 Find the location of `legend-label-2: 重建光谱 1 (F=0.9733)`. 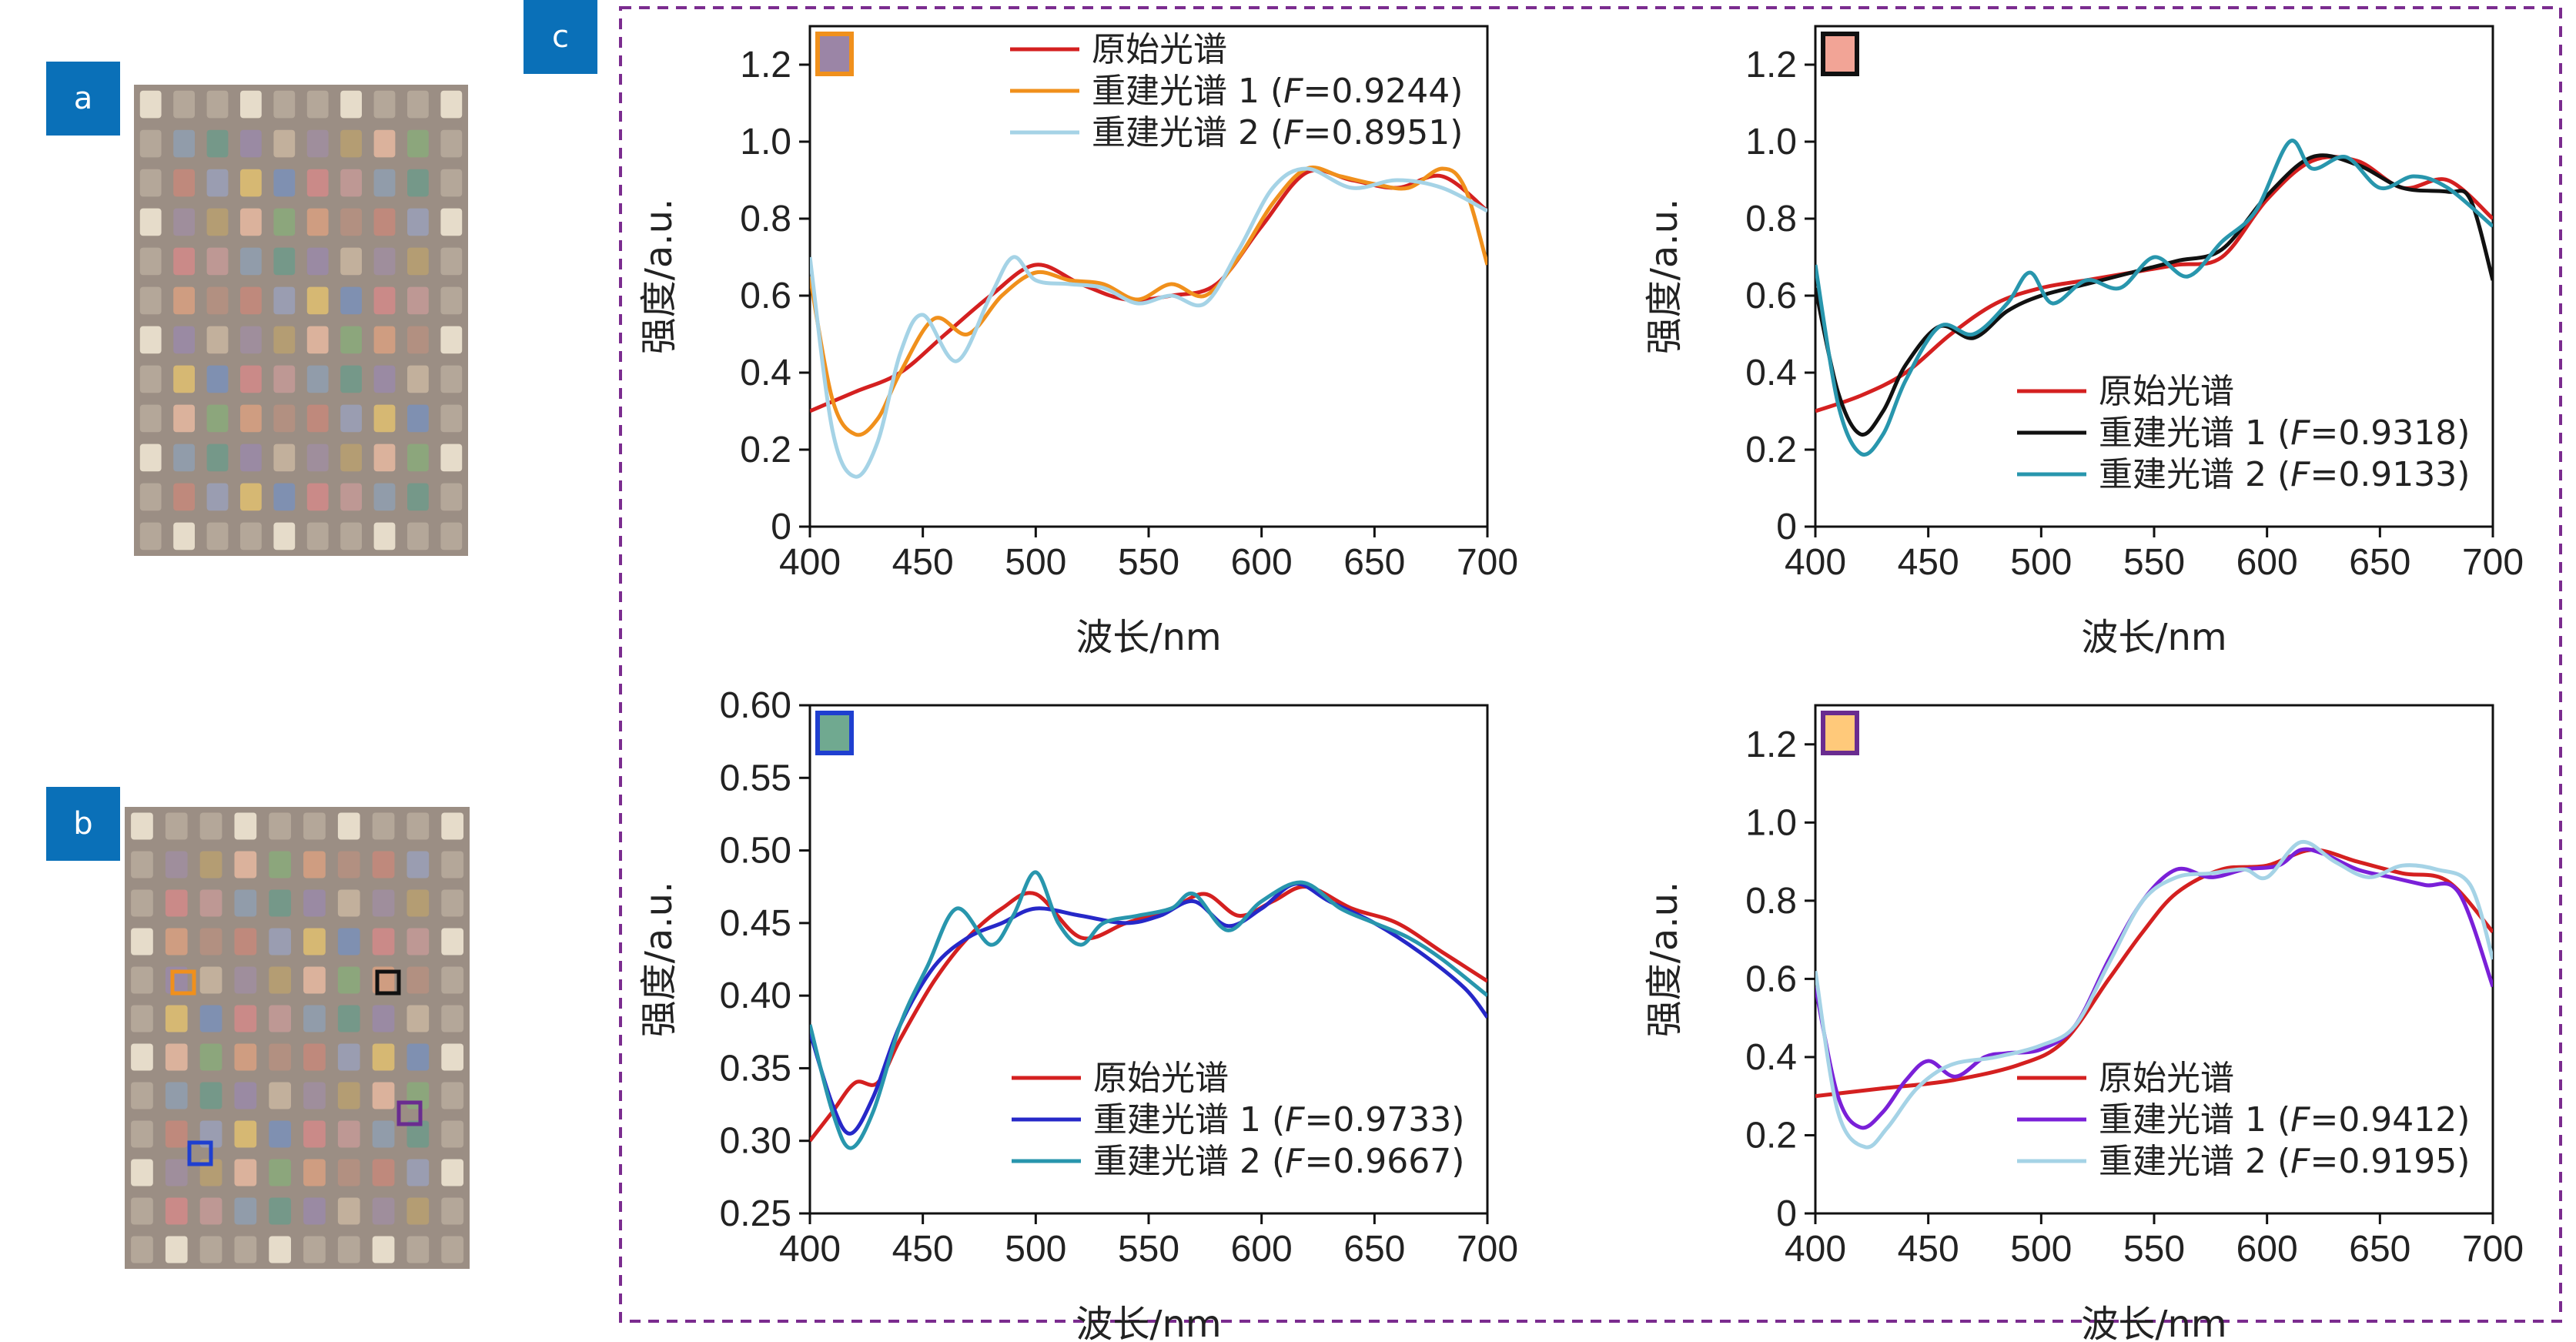

legend-label-2: 重建光谱 1 (F=0.9733) is located at coordinates (1279, 1120).